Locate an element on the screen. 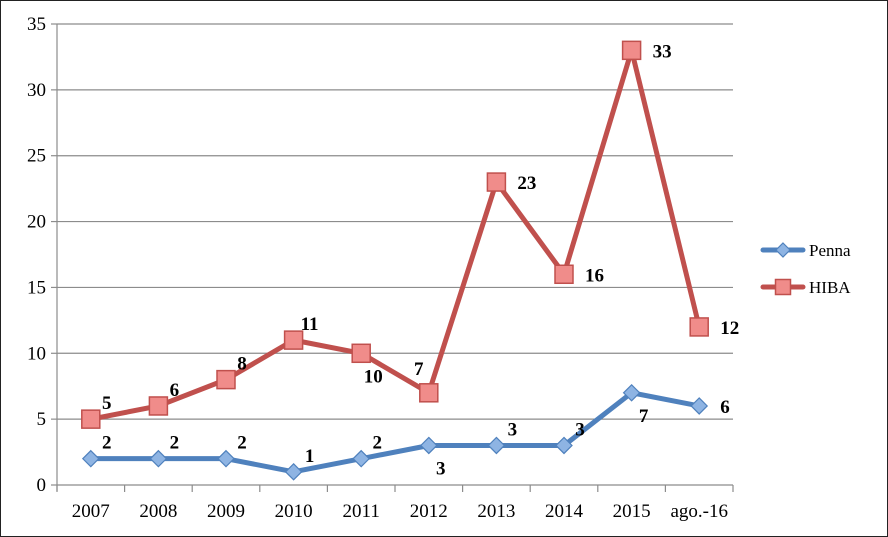 Image resolution: width=888 pixels, height=537 pixels. y-tick-label: 20 is located at coordinates (36, 222).